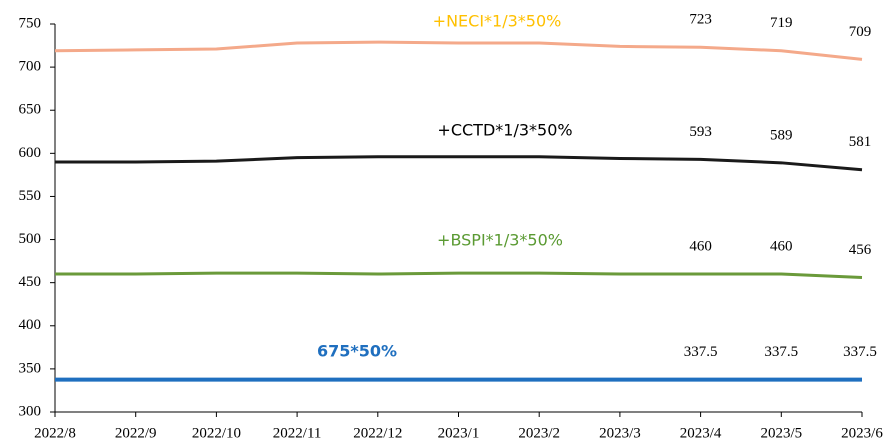 This screenshot has width=889, height=441. What do you see at coordinates (860, 250) in the screenshot?
I see `data-label: 456` at bounding box center [860, 250].